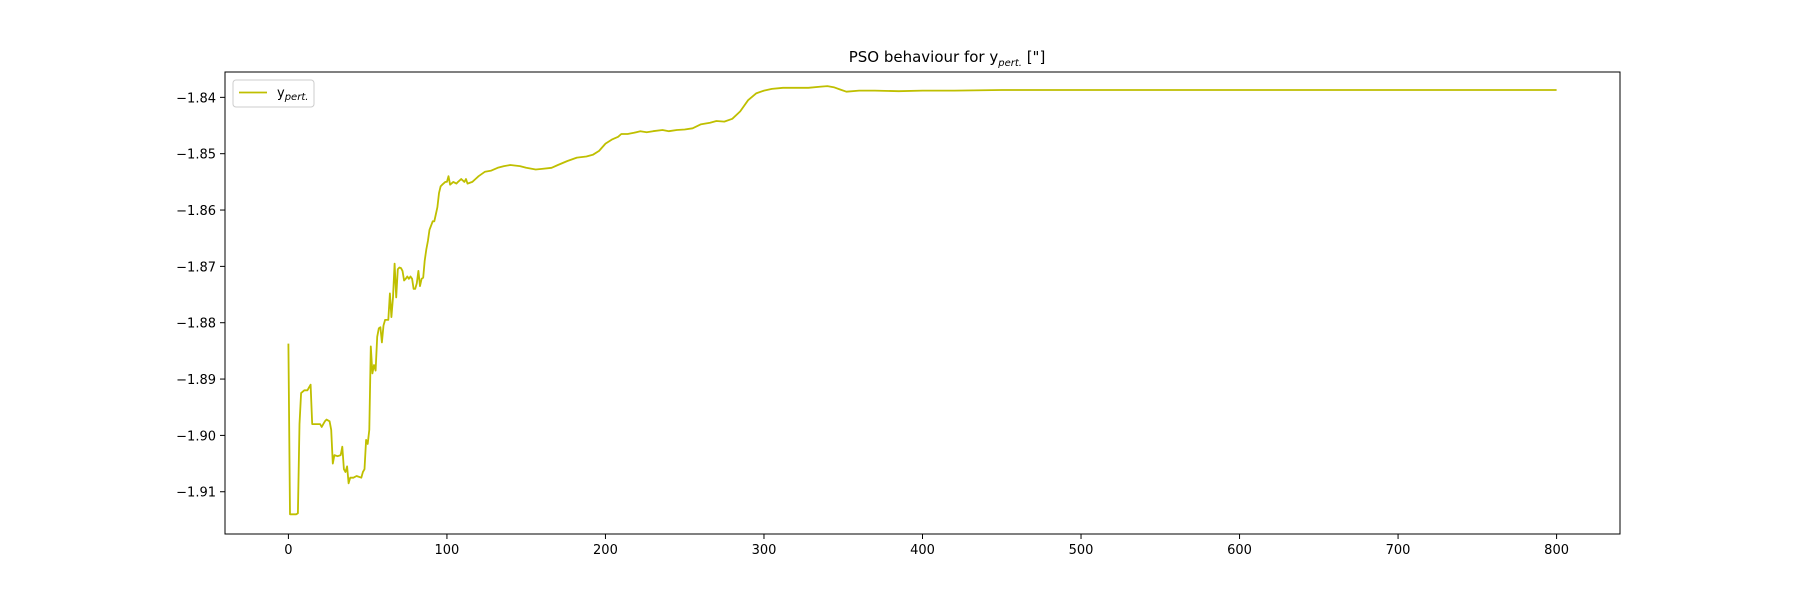 This screenshot has width=1800, height=604. Describe the element at coordinates (196, 155) in the screenshot. I see `y-tick-label: −1.85` at that location.